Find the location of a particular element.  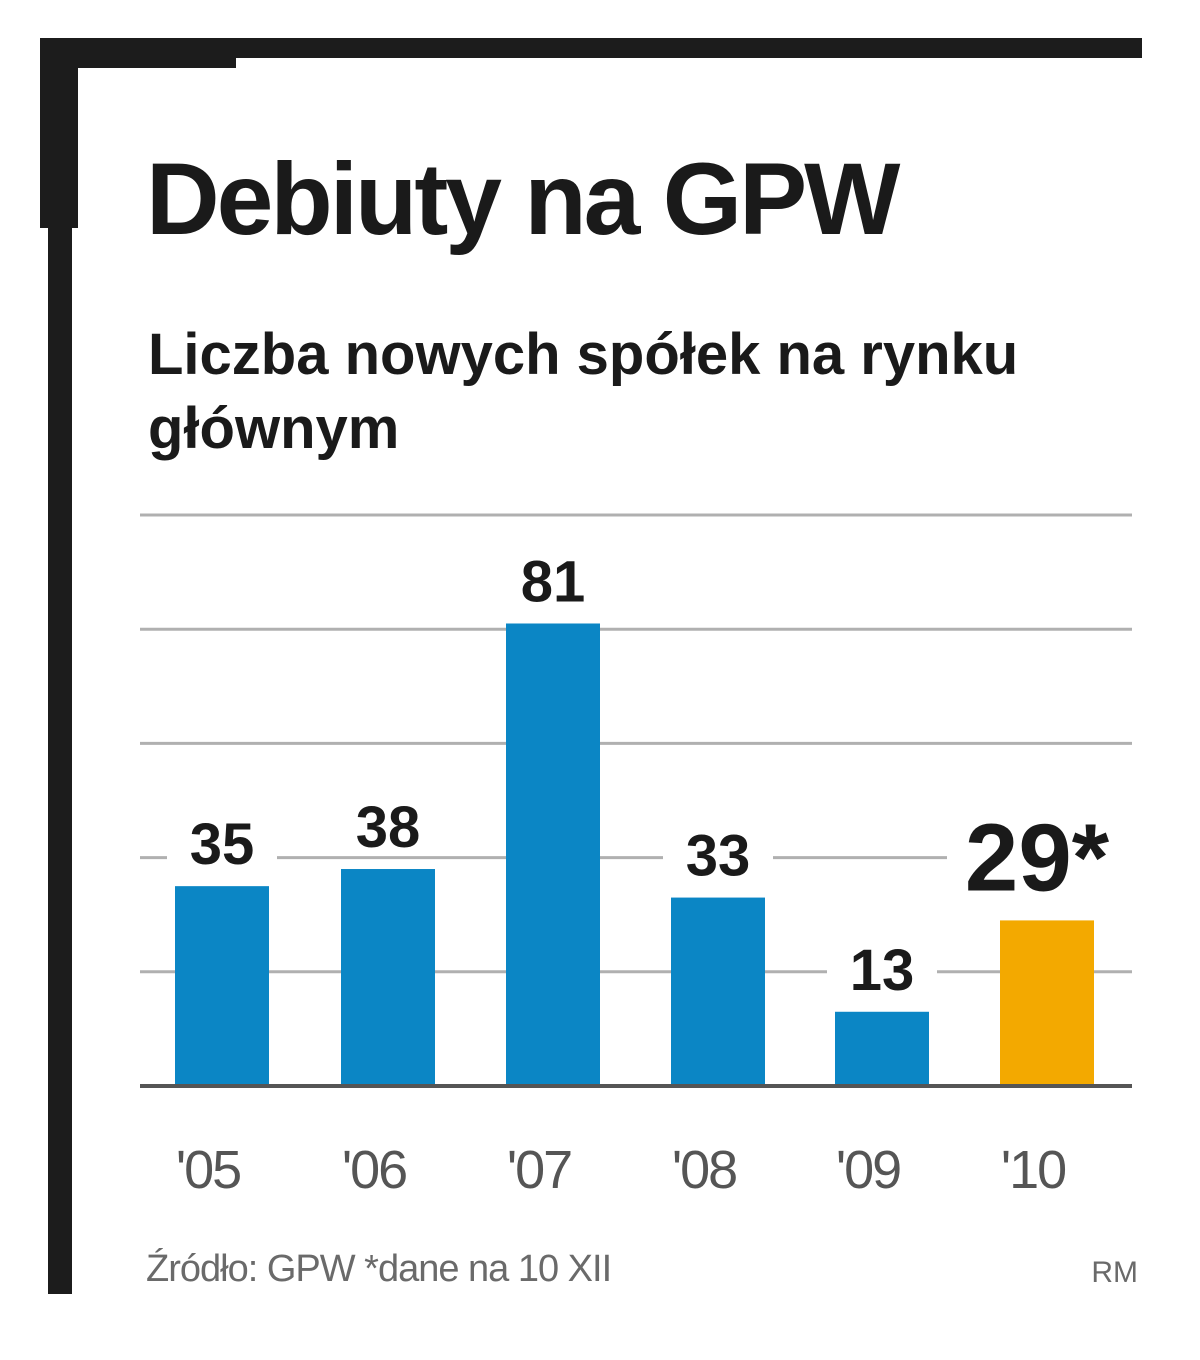

x-tick-label: '08 is located at coordinates (704, 1170).